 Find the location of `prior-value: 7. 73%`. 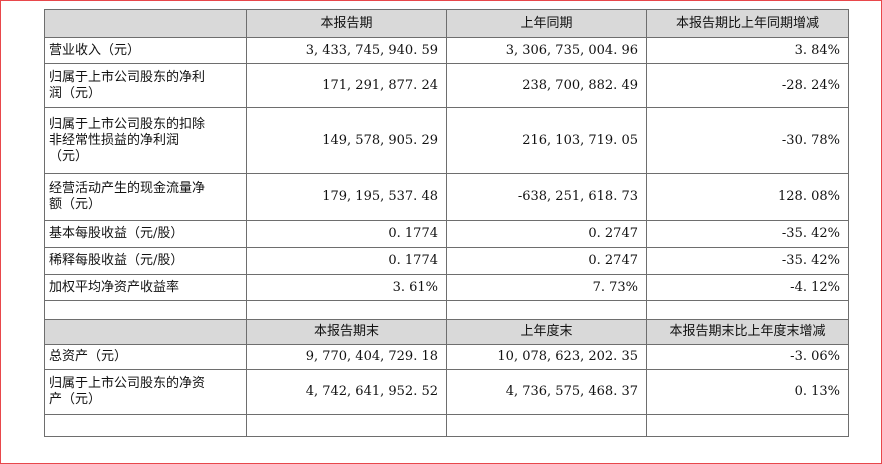

prior-value: 7. 73% is located at coordinates (546, 287).